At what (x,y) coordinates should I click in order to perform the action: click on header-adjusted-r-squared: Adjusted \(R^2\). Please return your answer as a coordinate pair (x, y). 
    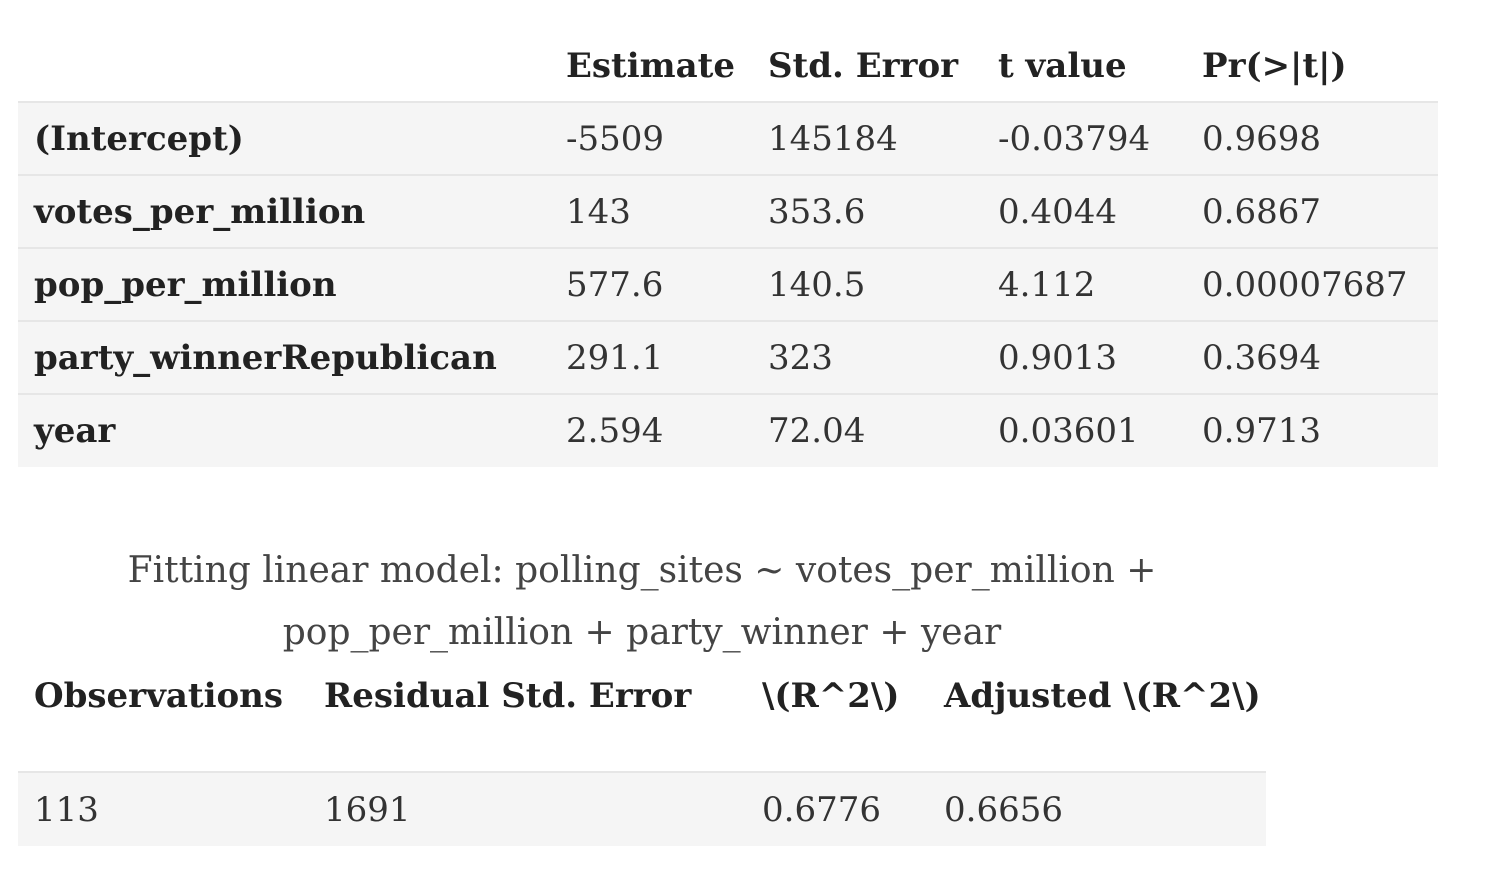
    Looking at the image, I should click on (1102, 696).